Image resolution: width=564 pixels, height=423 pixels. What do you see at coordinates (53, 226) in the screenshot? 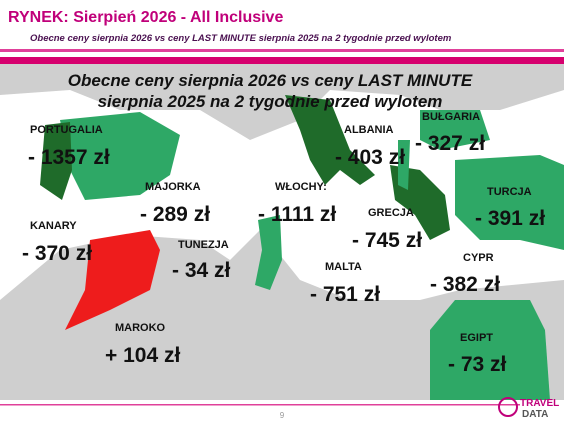
I see `region-label: KANARY` at bounding box center [53, 226].